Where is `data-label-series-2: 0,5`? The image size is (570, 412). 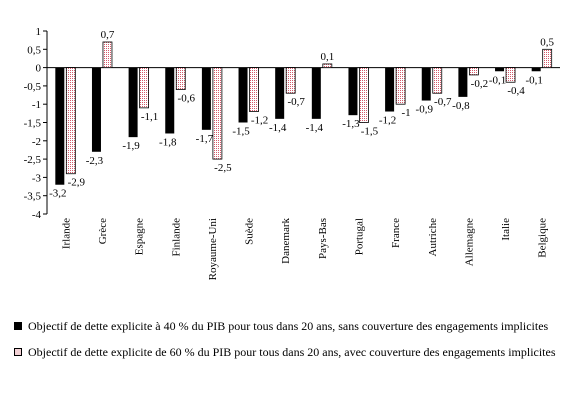 data-label-series-2: 0,5 is located at coordinates (547, 42).